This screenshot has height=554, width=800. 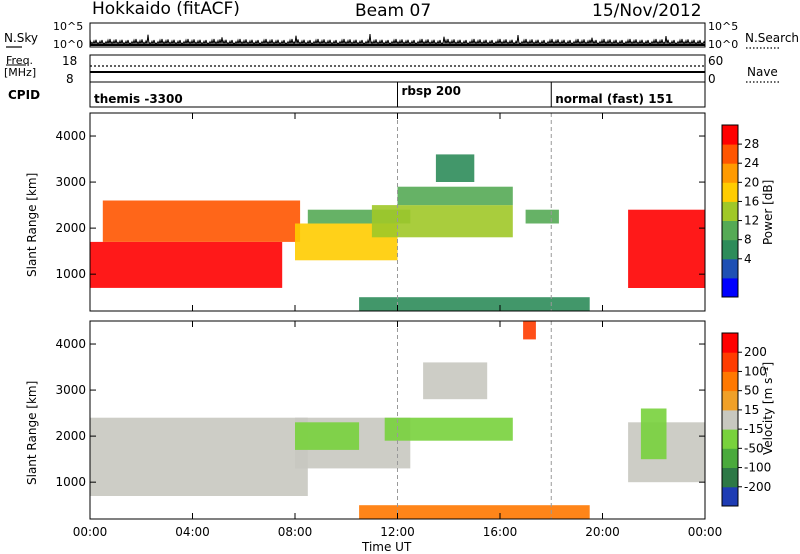 I want to click on power-colorbar-tick-label: 8, so click(x=748, y=240).